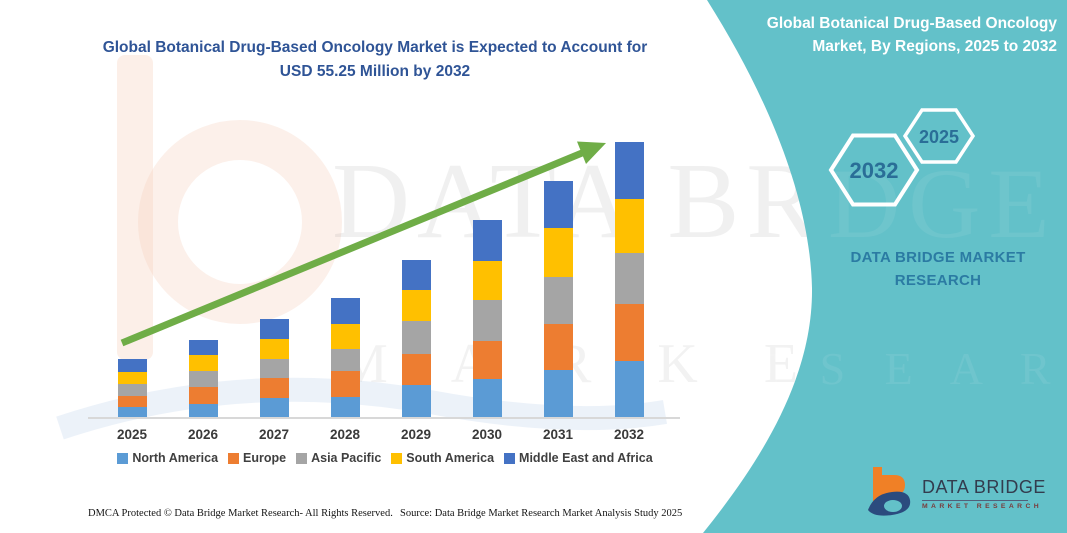 Image resolution: width=1067 pixels, height=533 pixels. Describe the element at coordinates (877, 484) in the screenshot. I see `logo-stem` at that location.